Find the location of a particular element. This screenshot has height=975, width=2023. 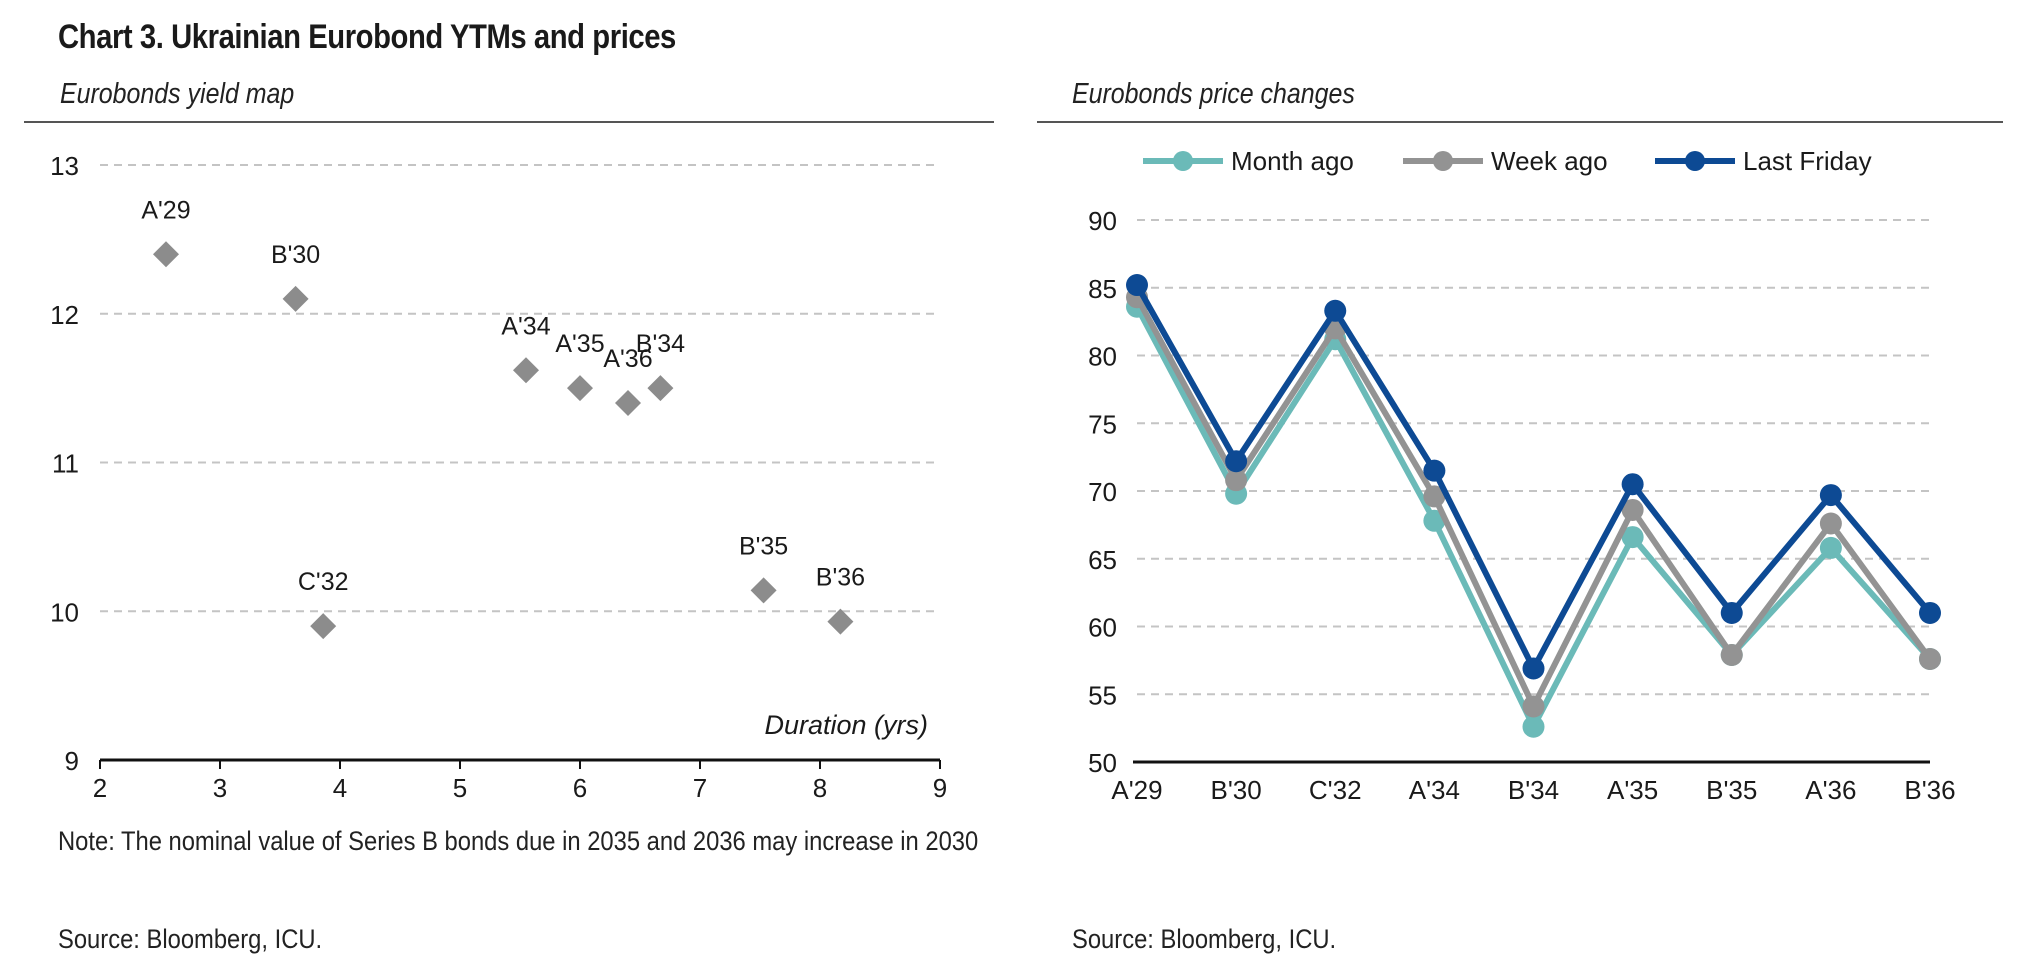

yield-map-y-tick-label: 10 is located at coordinates (64, 612).